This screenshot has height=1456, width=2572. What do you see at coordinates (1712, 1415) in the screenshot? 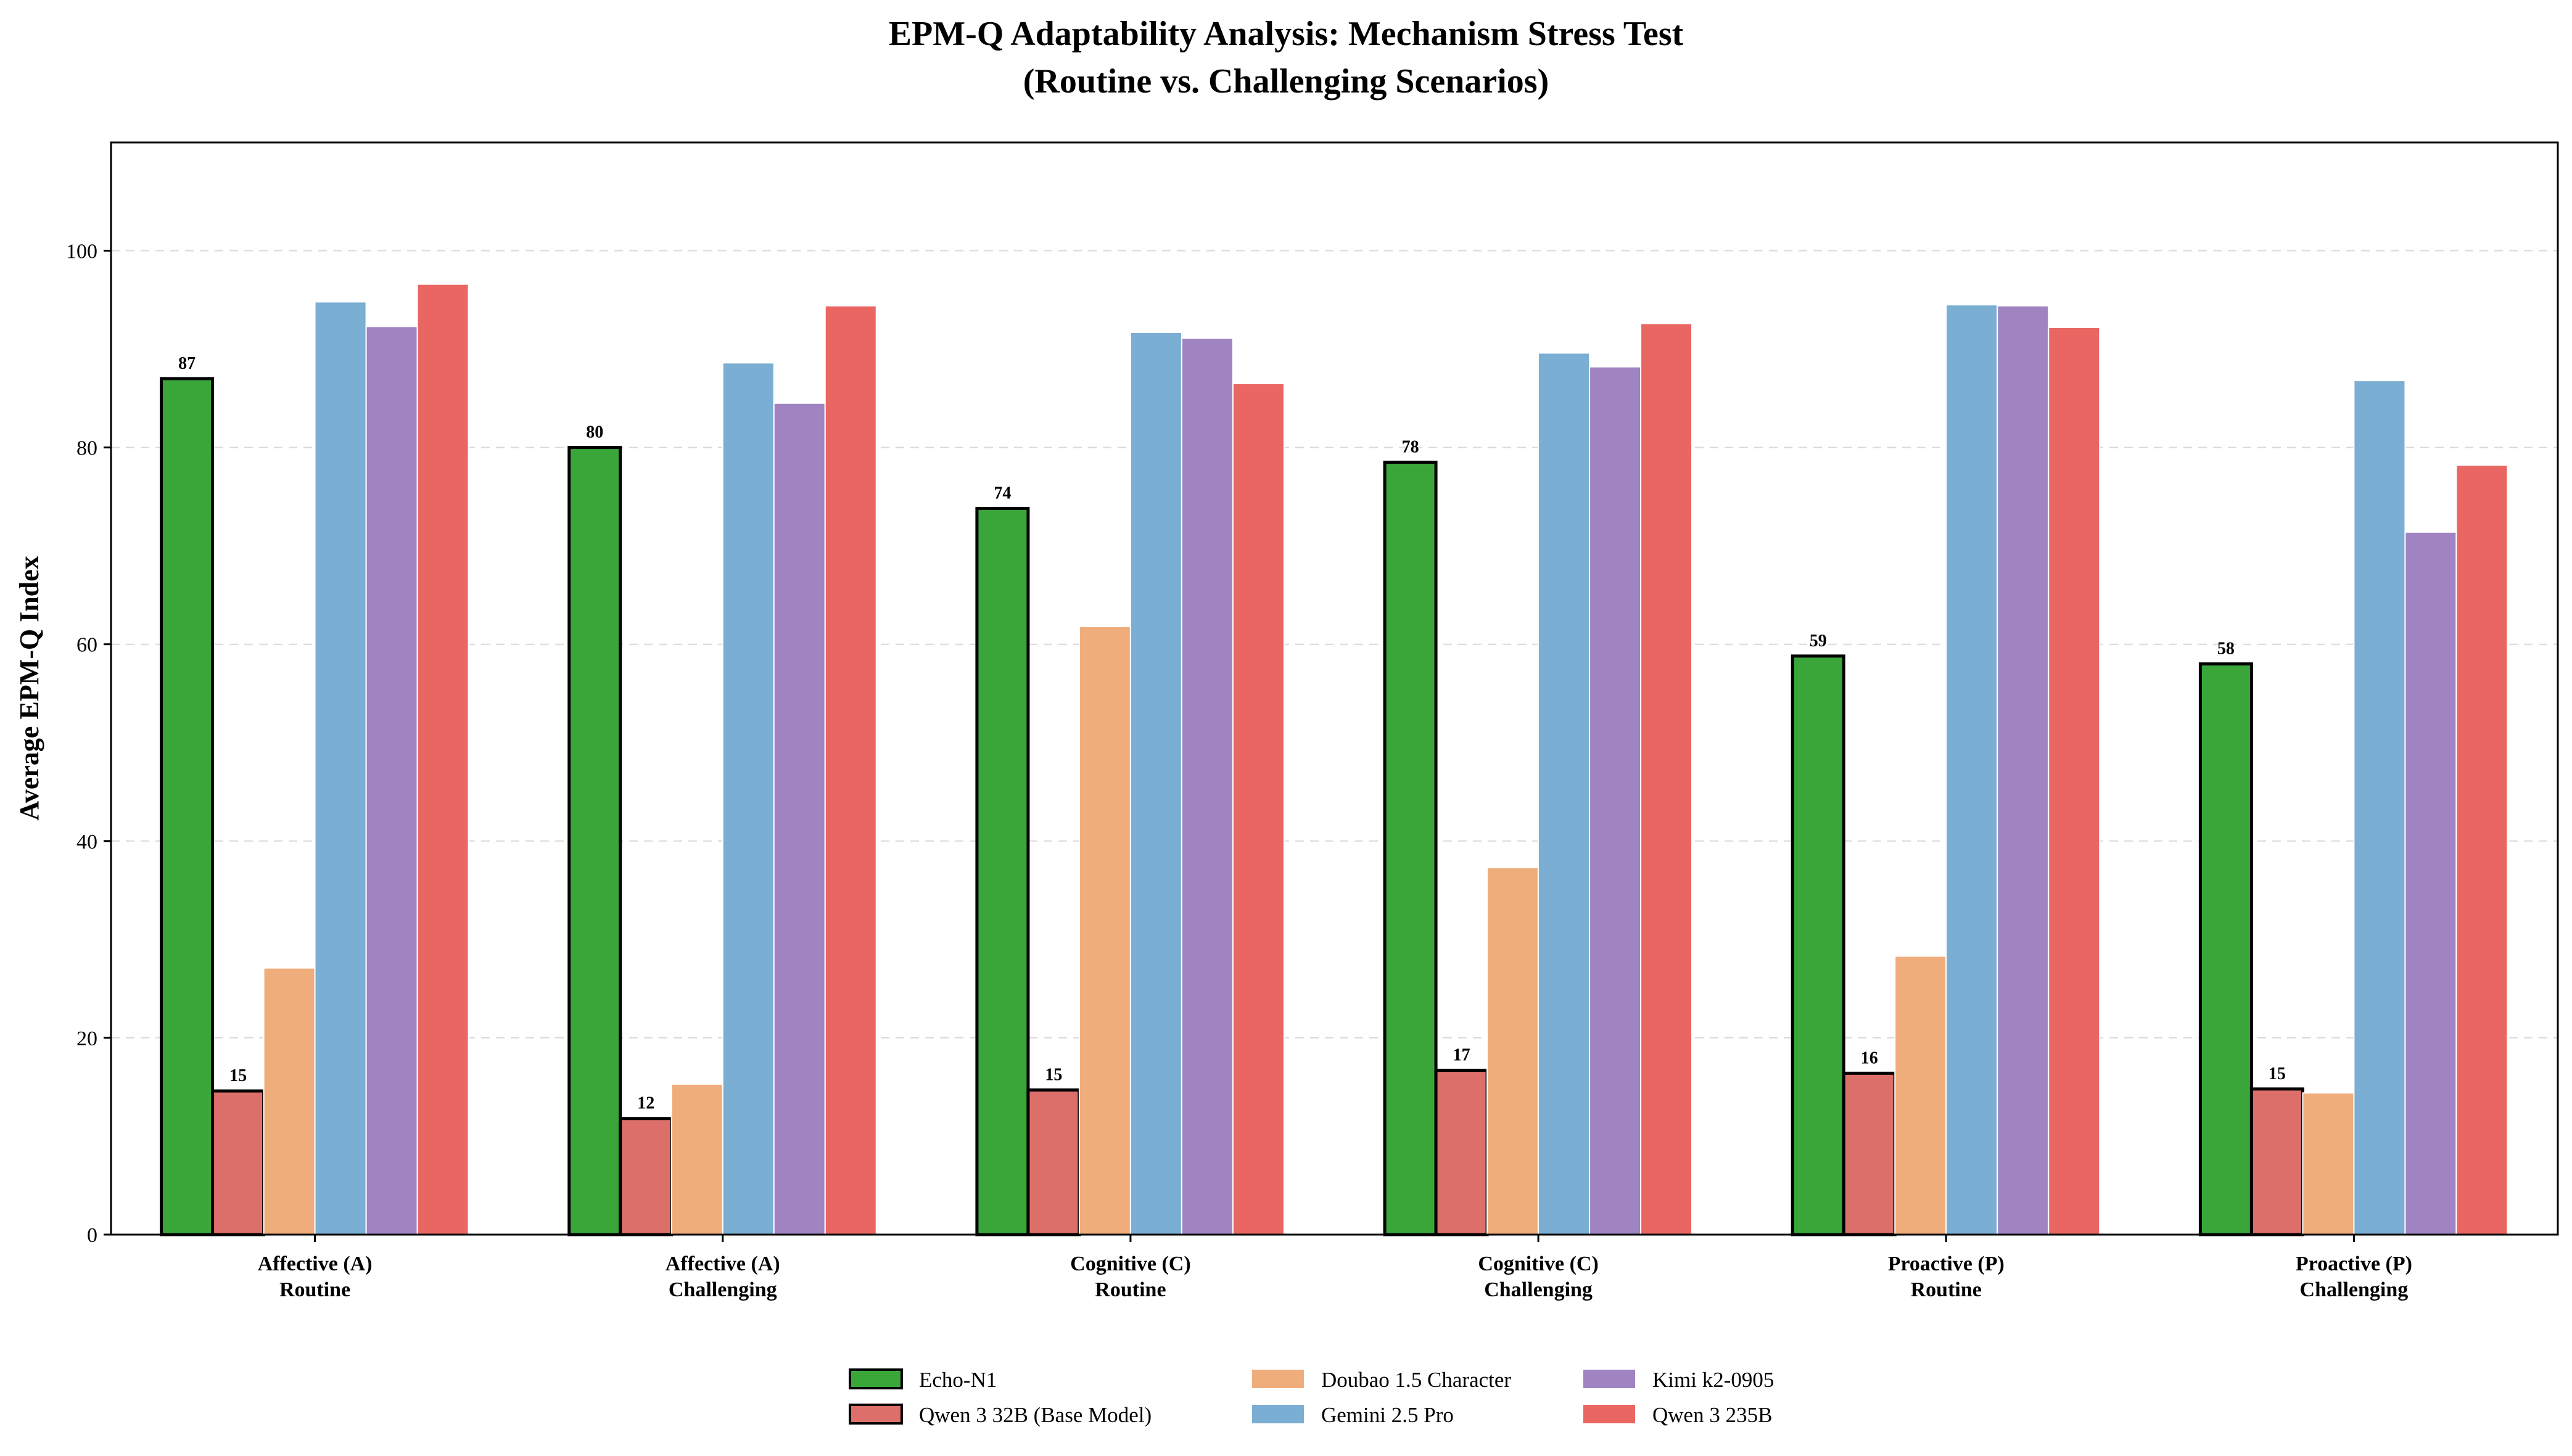
I see `legend-label: Qwen 3 235B` at bounding box center [1712, 1415].